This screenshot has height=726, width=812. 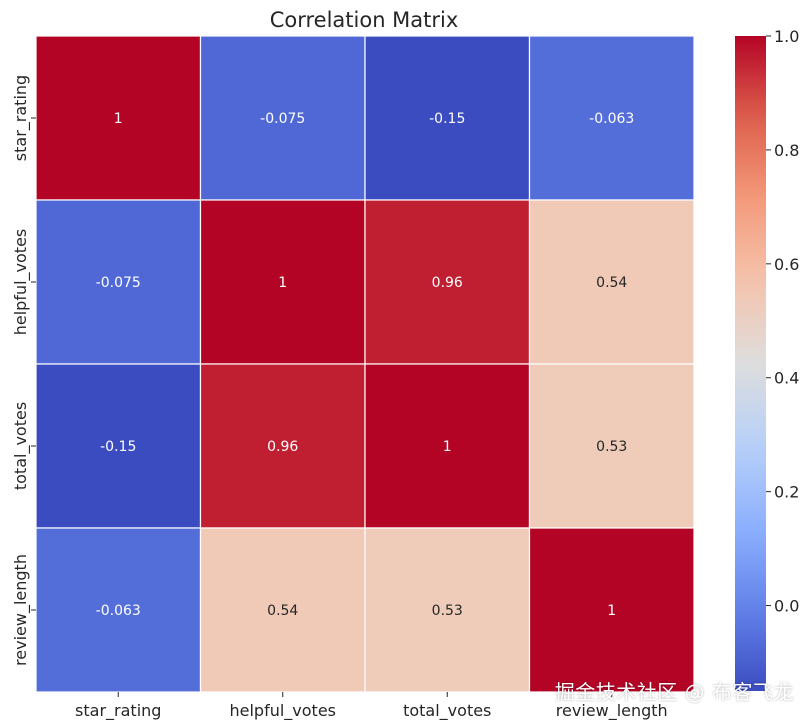 What do you see at coordinates (282, 711) in the screenshot?
I see `x-tick-label: helpful_votes` at bounding box center [282, 711].